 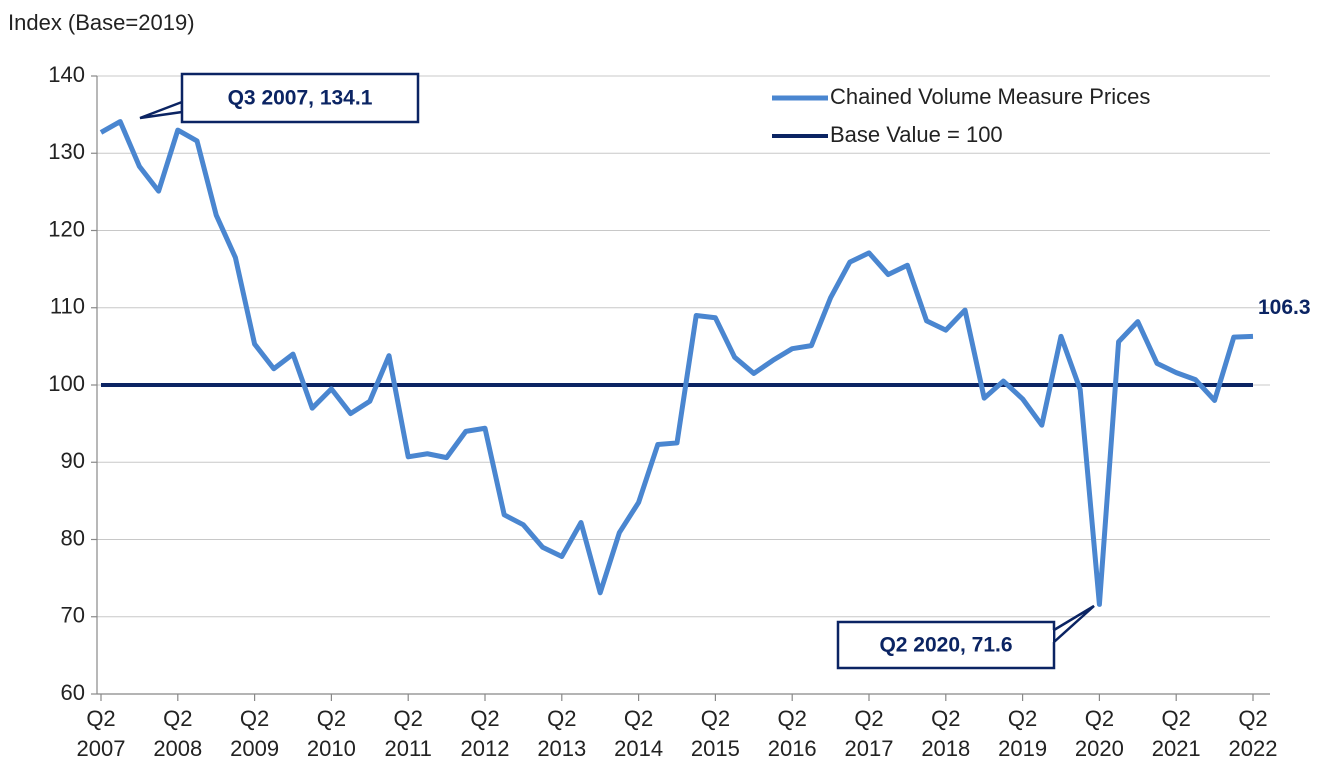 What do you see at coordinates (67, 306) in the screenshot?
I see `y-tick-label: 110` at bounding box center [67, 306].